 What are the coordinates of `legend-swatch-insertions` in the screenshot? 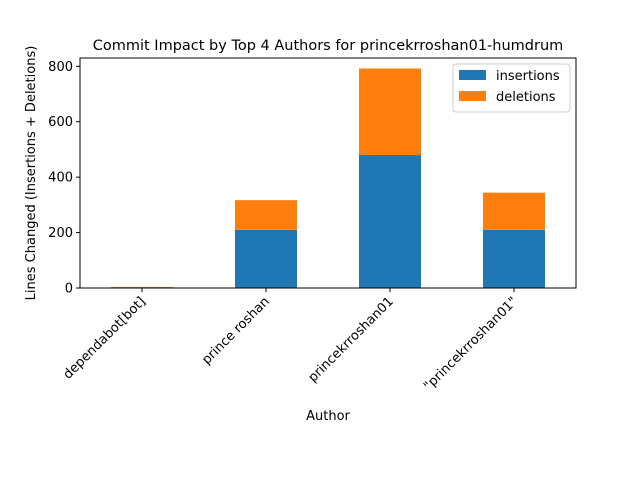 It's located at (472, 75).